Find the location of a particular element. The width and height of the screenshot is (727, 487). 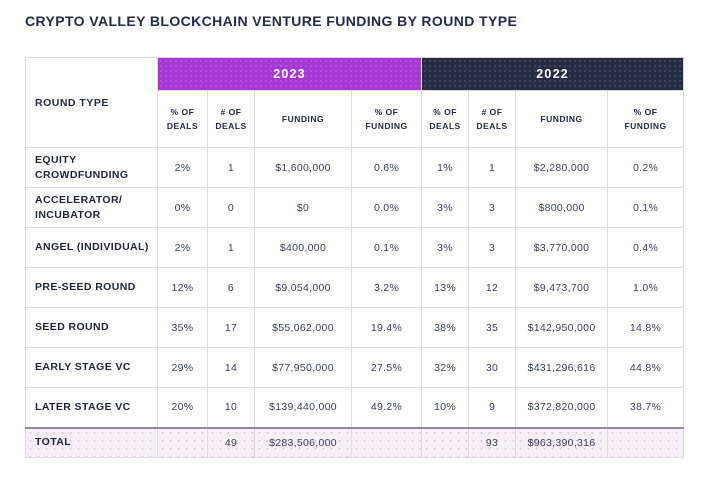

col-header-pct-deals-2022: % OF DEALS is located at coordinates (445, 119).